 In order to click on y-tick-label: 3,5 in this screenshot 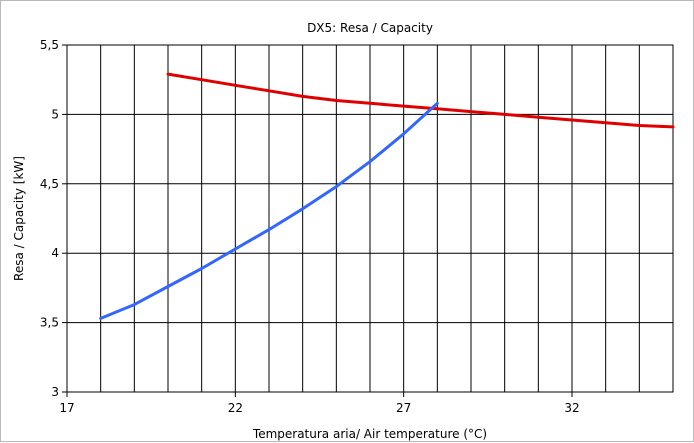, I will do `click(49, 323)`.